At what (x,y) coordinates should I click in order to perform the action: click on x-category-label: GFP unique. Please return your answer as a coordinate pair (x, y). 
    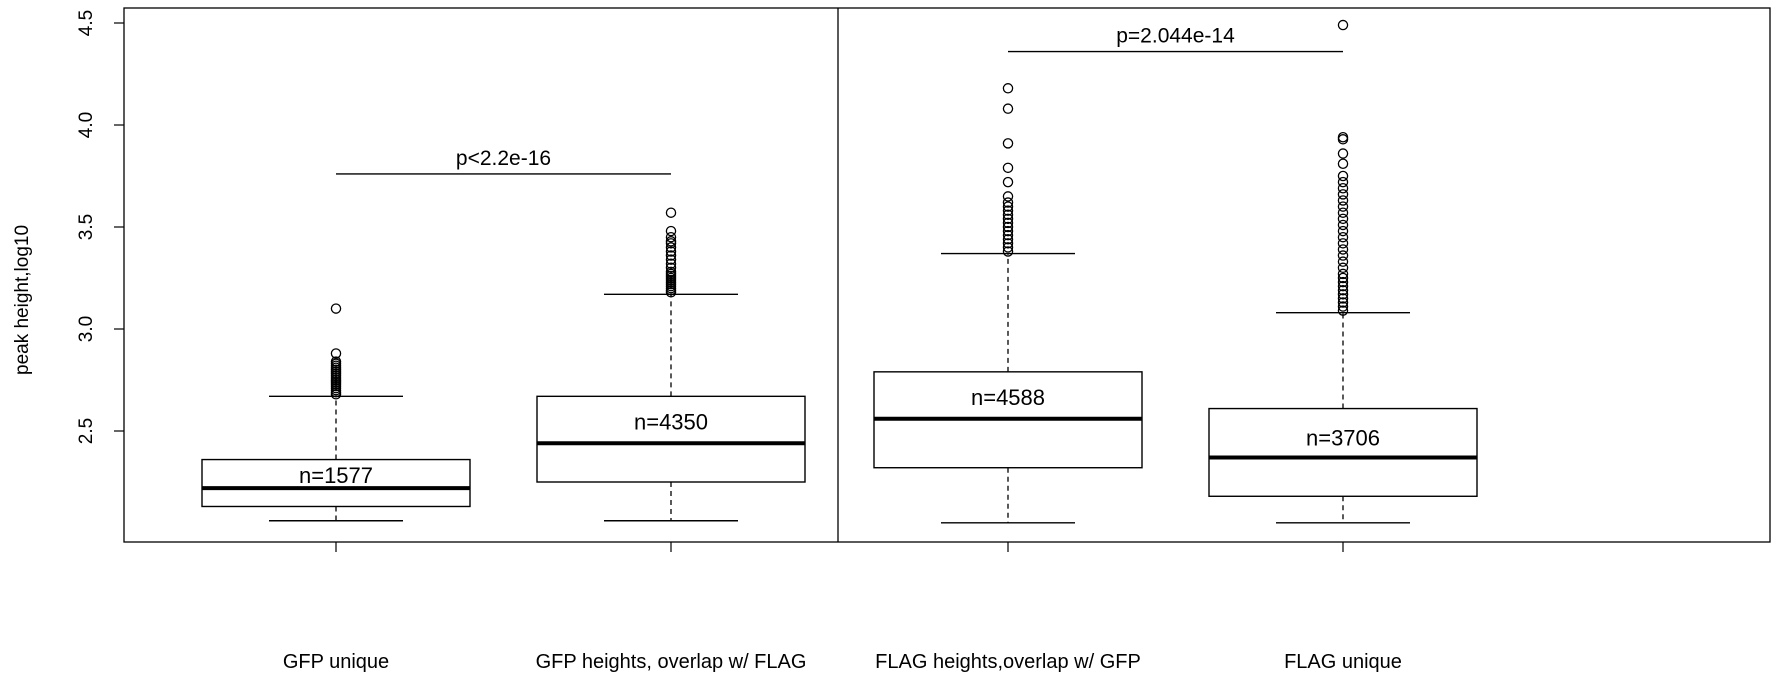
    Looking at the image, I should click on (336, 662).